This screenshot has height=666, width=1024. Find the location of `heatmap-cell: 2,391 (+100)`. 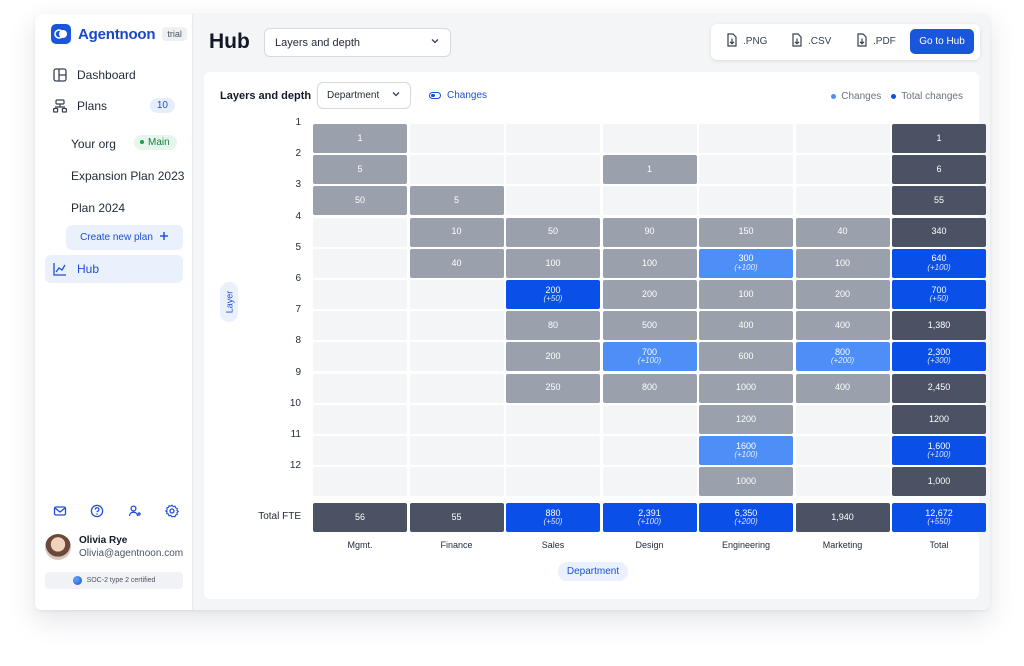

heatmap-cell: 2,391 (+100) is located at coordinates (649, 518).